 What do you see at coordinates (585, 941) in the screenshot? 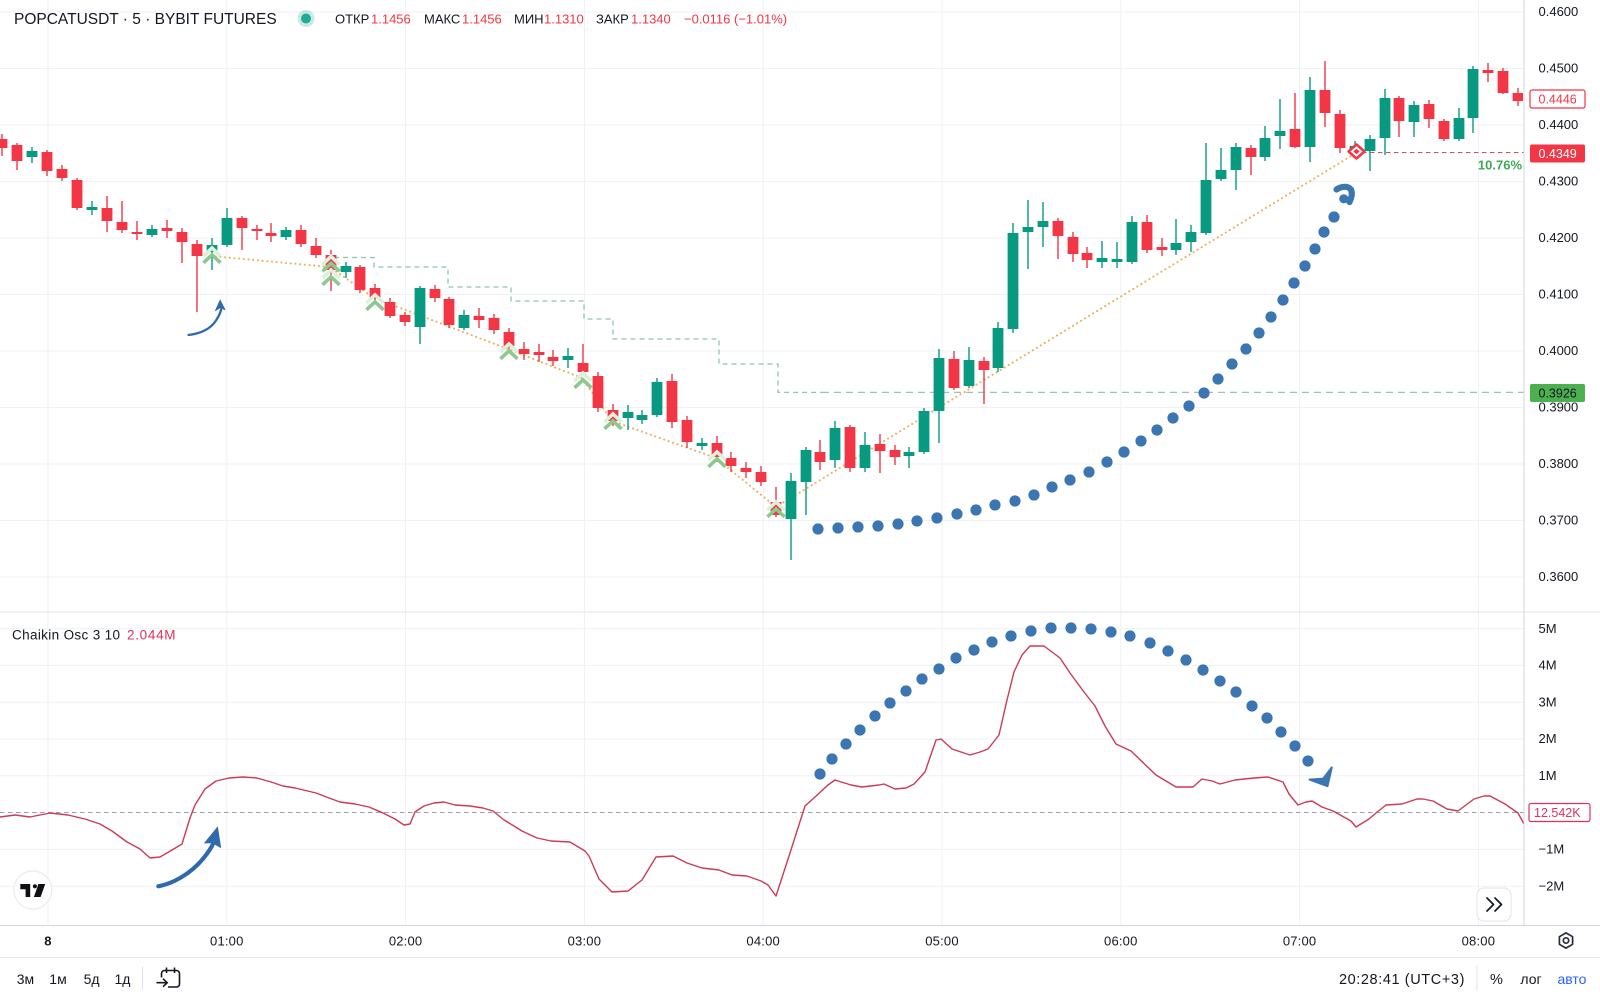
I see `svg-text: 03:00` at bounding box center [585, 941].